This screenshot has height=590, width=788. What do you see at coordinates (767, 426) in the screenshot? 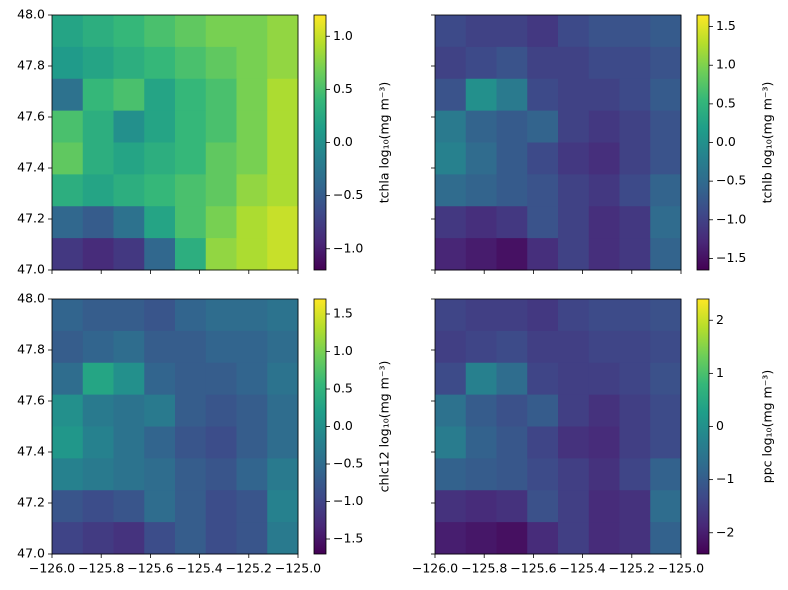
I see `colorbar-label: ppc log₁₀(mg m⁻³)` at bounding box center [767, 426].